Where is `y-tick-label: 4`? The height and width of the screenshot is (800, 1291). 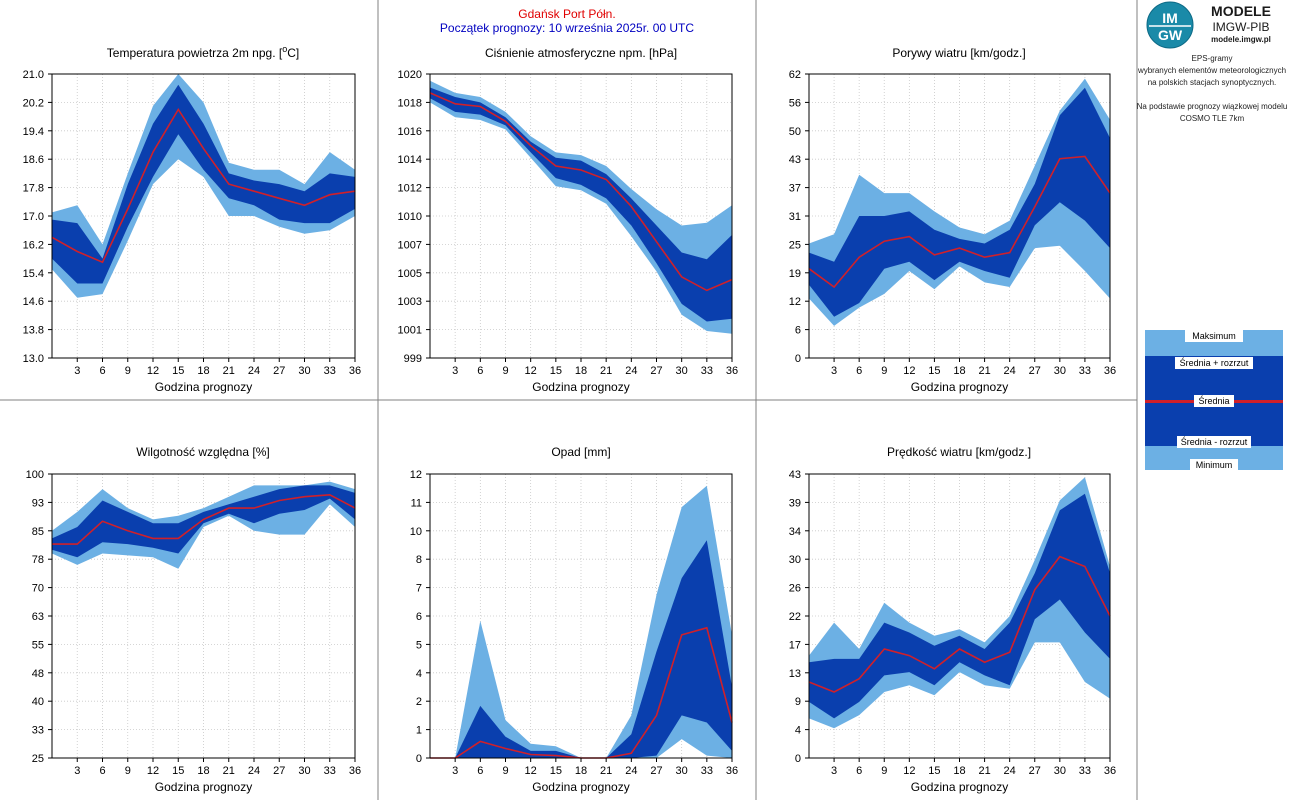 y-tick-label: 4 is located at coordinates (798, 731).